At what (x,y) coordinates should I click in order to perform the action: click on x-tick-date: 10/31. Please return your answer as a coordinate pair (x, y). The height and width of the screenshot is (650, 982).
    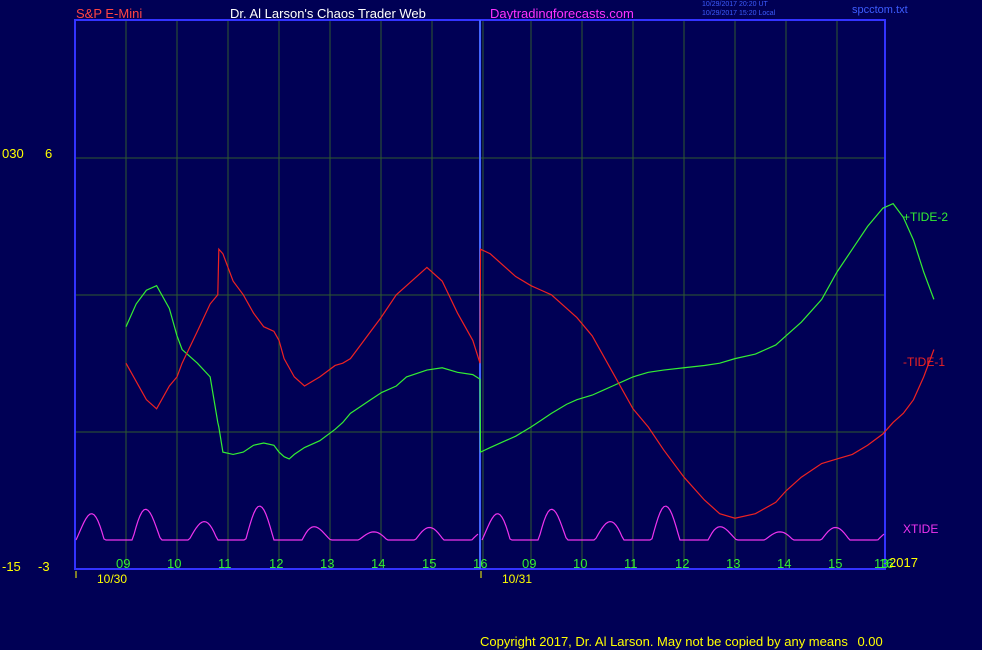
    Looking at the image, I should click on (517, 579).